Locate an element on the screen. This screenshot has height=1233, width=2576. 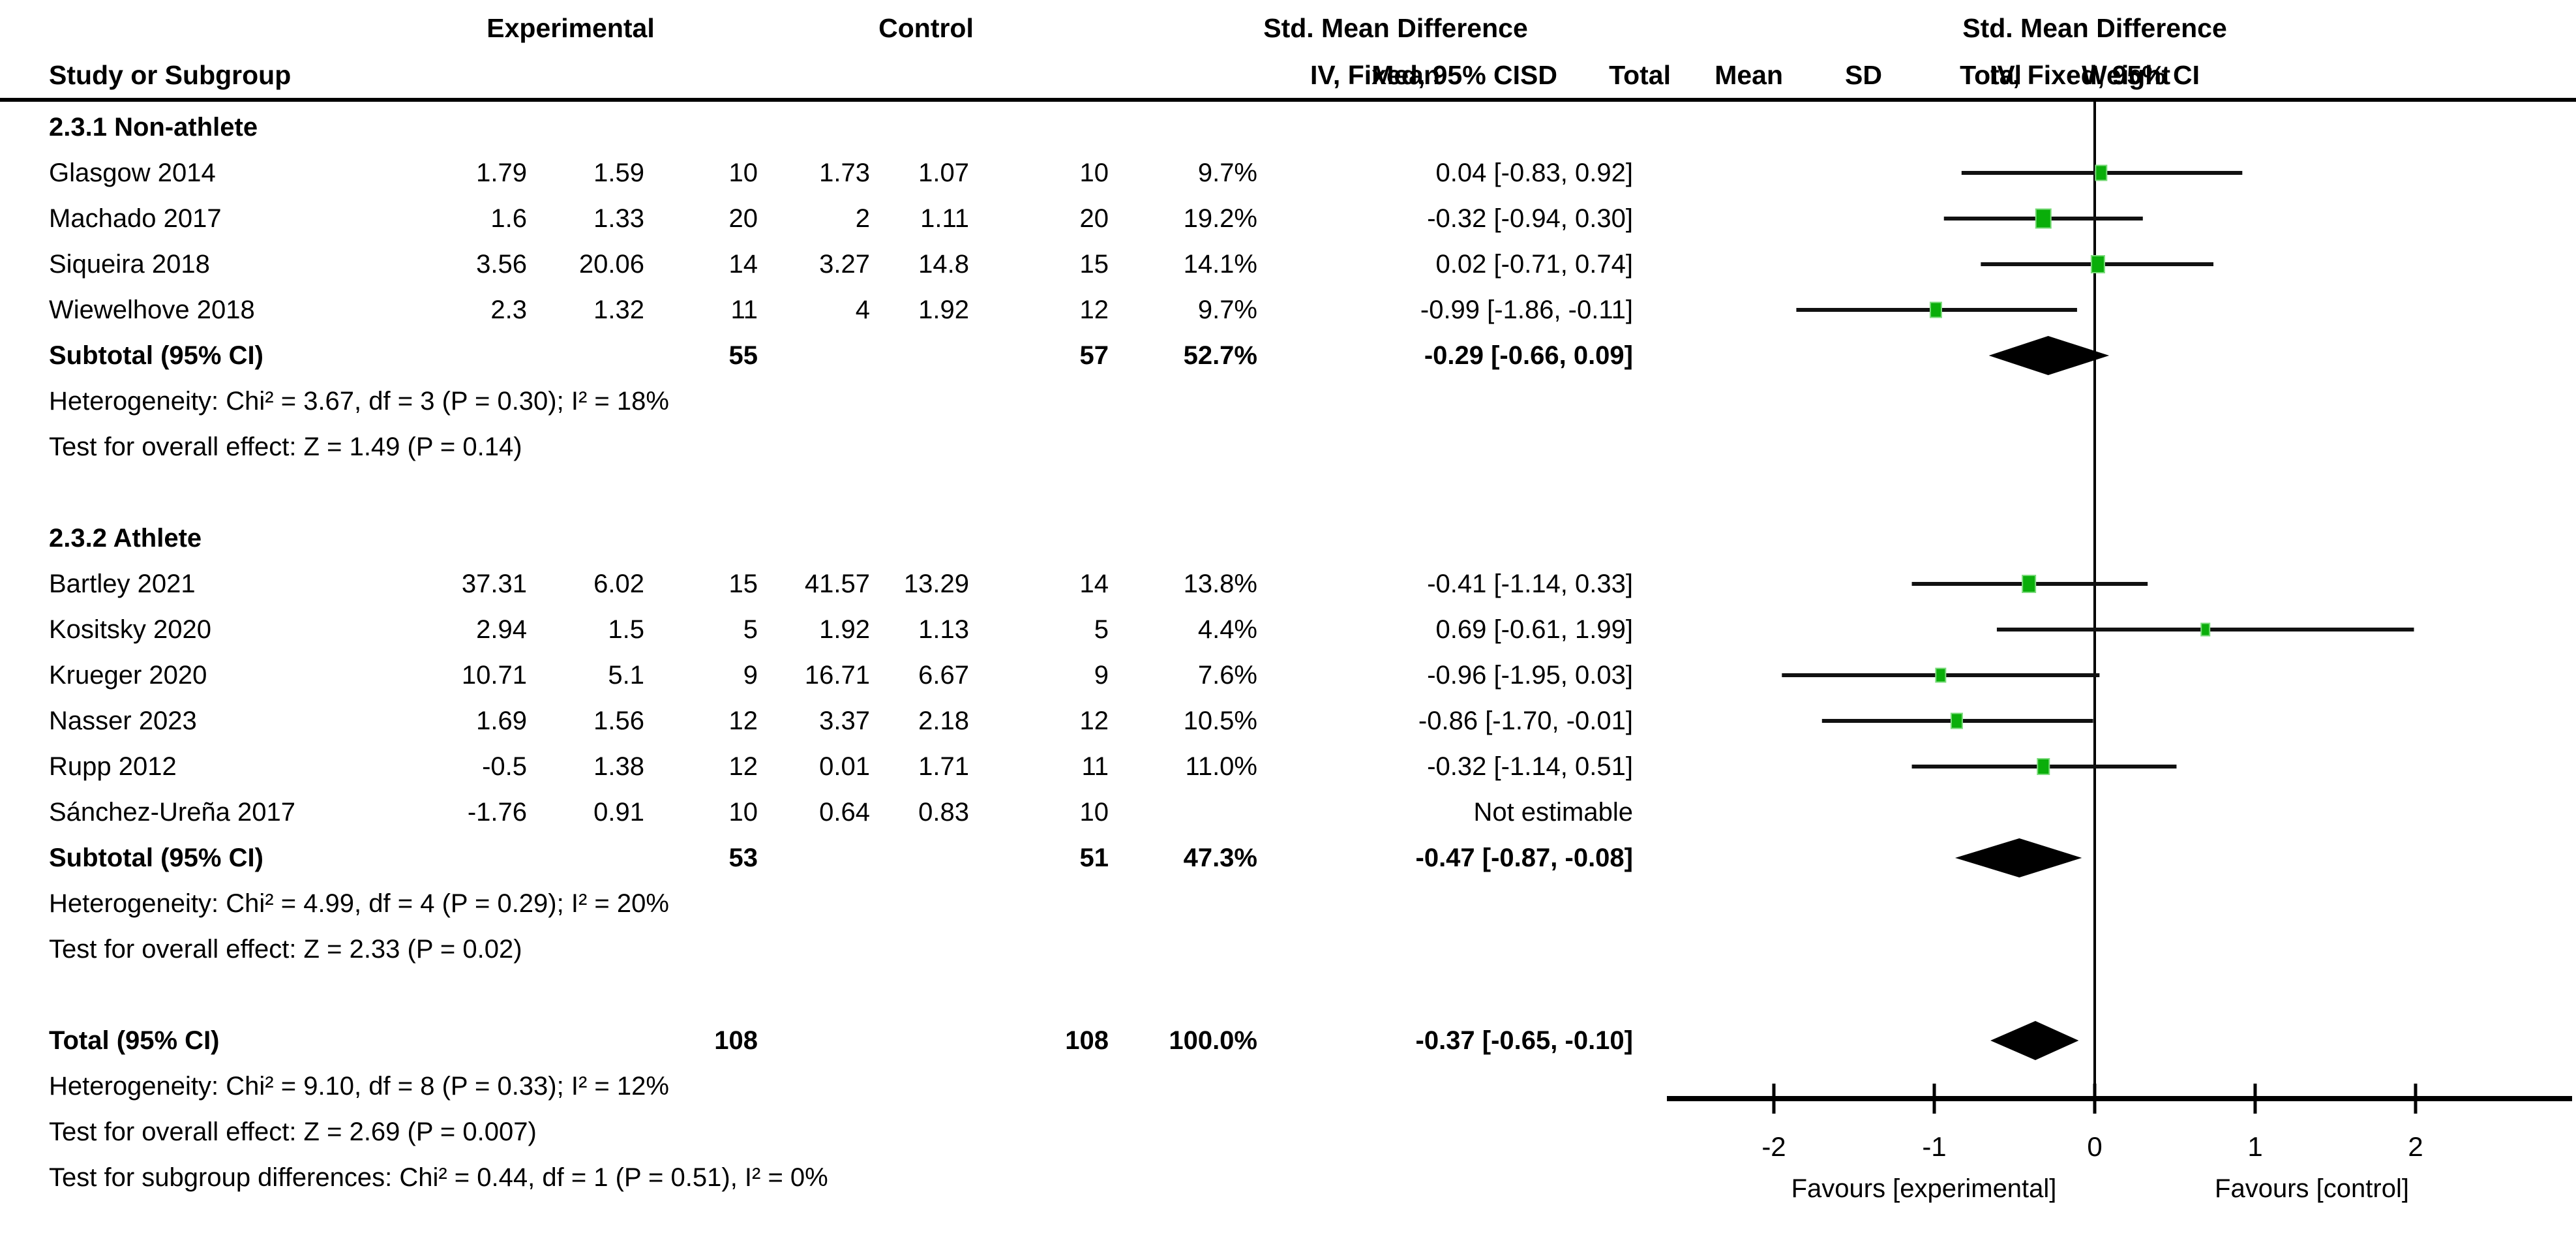
study-name: Rupp 2012 is located at coordinates (113, 766).